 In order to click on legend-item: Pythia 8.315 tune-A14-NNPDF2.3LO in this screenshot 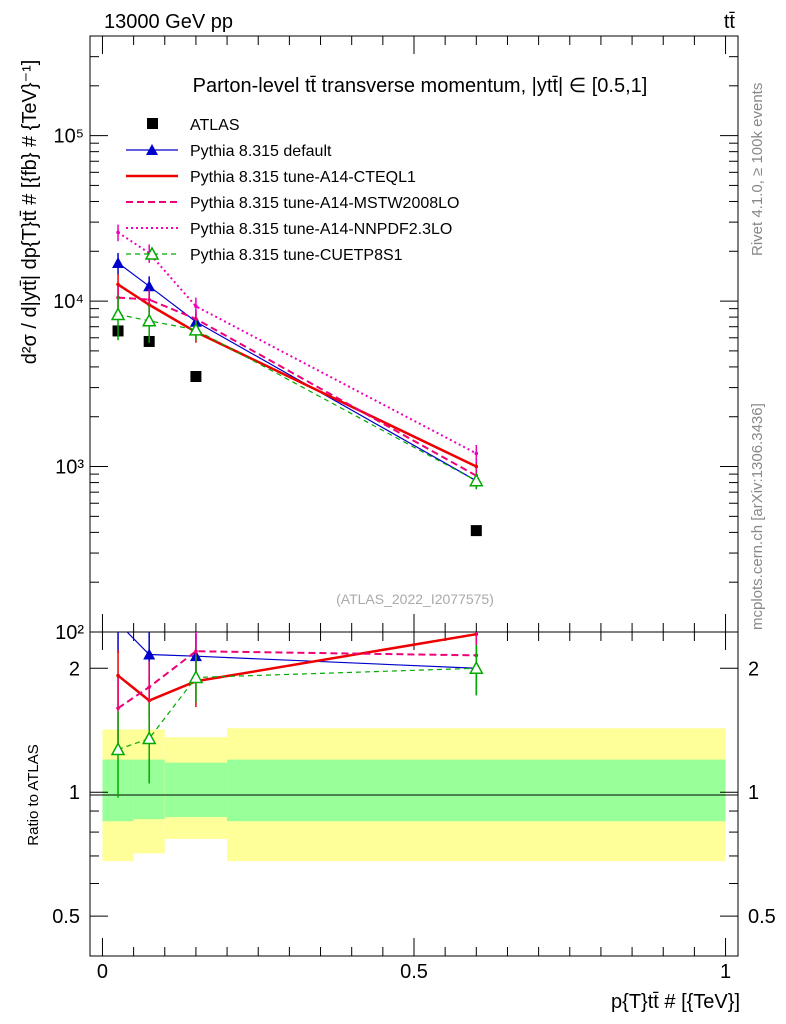, I will do `click(289, 229)`.